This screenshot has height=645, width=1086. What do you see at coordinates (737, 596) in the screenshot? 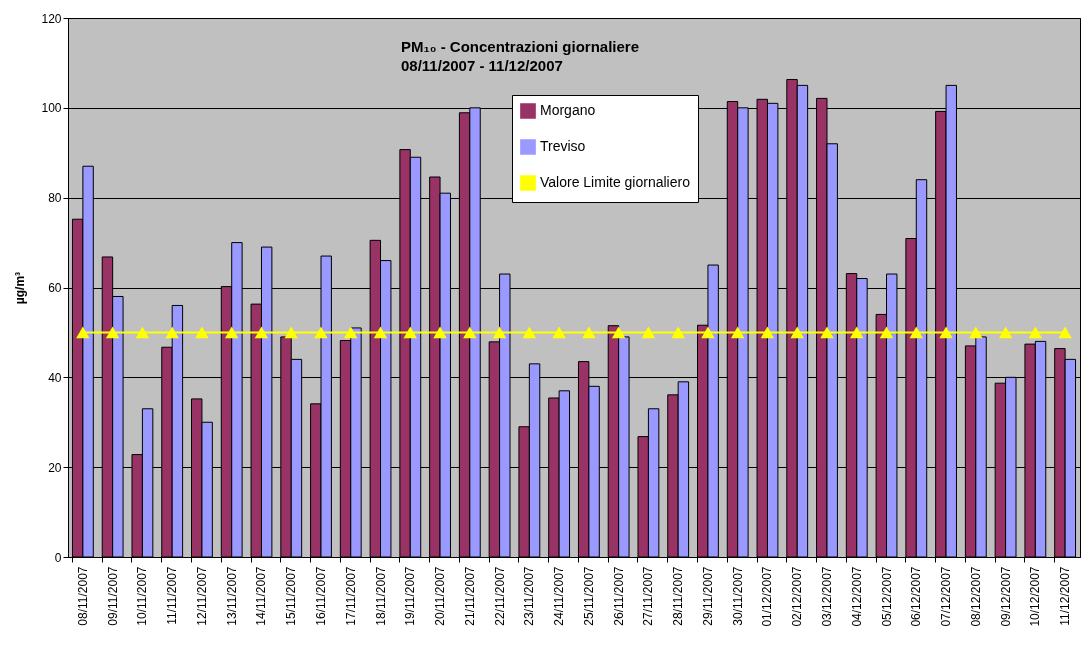
I see `x-tick-label: 30/11/2007` at bounding box center [737, 596].